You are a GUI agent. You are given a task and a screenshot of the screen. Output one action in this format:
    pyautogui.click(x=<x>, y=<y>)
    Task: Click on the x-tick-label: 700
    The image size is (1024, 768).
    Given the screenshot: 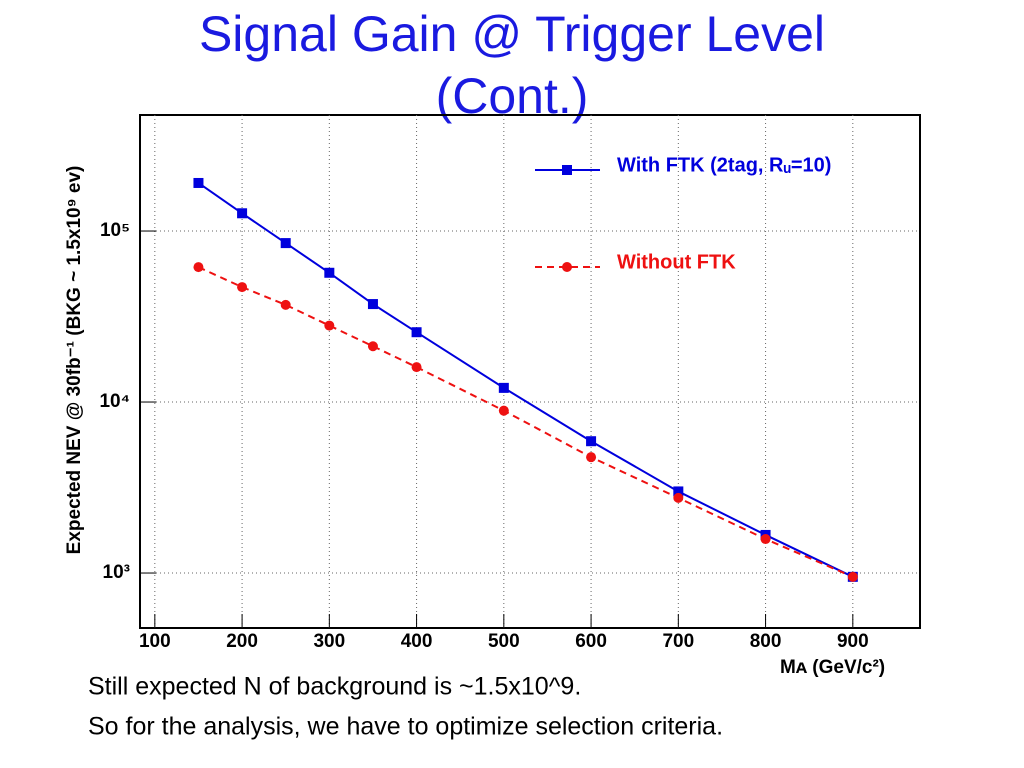 What is the action you would take?
    pyautogui.click(x=678, y=641)
    